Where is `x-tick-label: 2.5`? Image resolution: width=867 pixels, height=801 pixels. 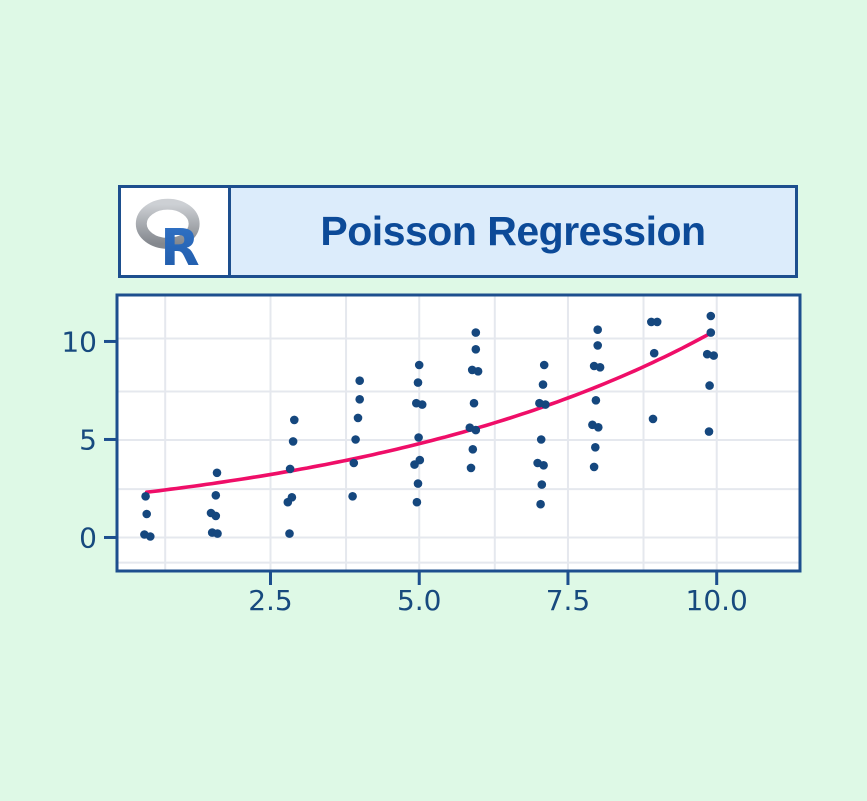 x-tick-label: 2.5 is located at coordinates (270, 600).